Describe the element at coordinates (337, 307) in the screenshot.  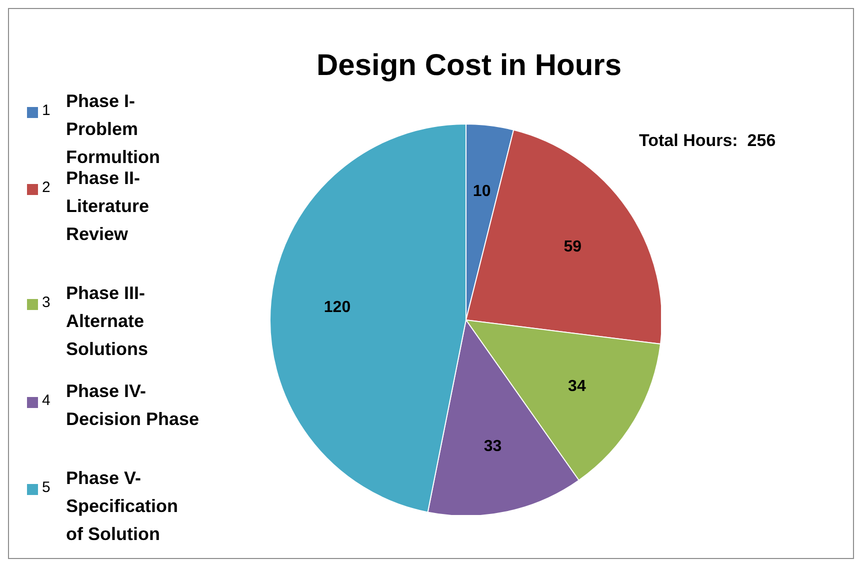
I see `data-label: 120` at that location.